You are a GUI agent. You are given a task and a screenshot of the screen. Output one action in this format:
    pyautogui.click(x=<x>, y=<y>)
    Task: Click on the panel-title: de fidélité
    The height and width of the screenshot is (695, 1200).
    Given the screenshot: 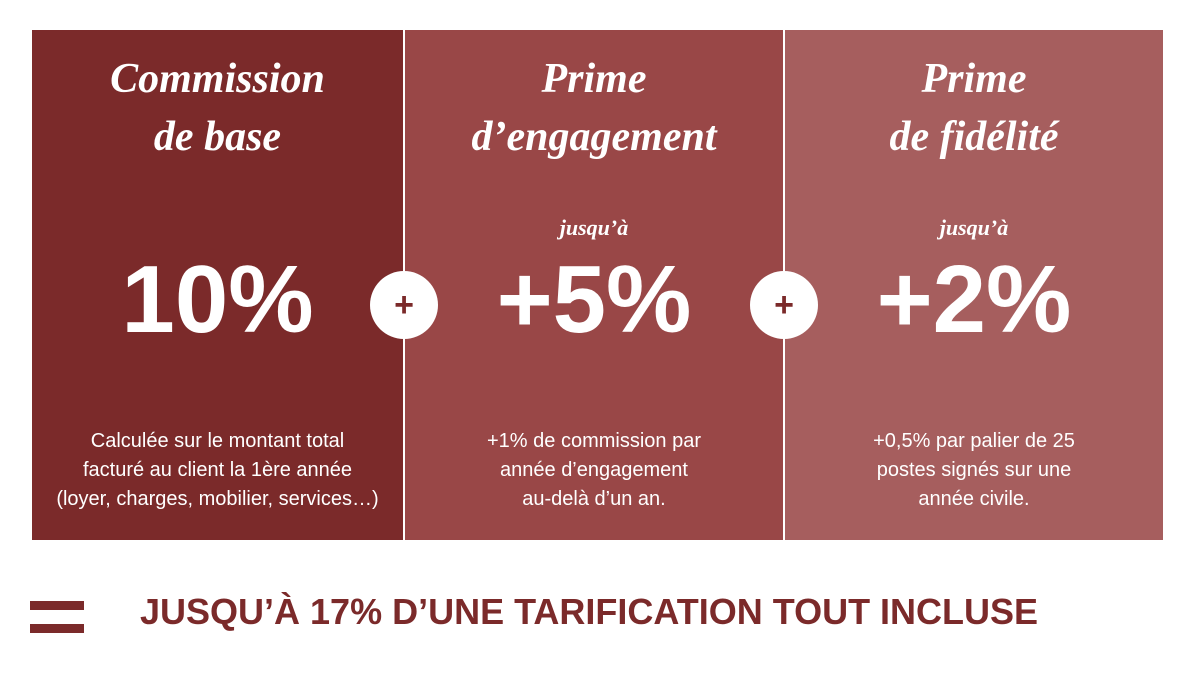 What is the action you would take?
    pyautogui.click(x=974, y=137)
    